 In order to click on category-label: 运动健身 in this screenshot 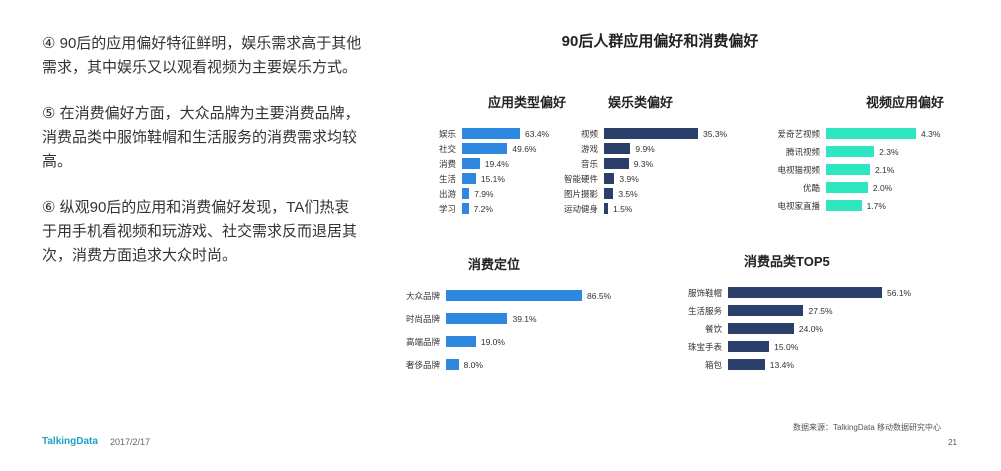, I will do `click(580, 209)`.